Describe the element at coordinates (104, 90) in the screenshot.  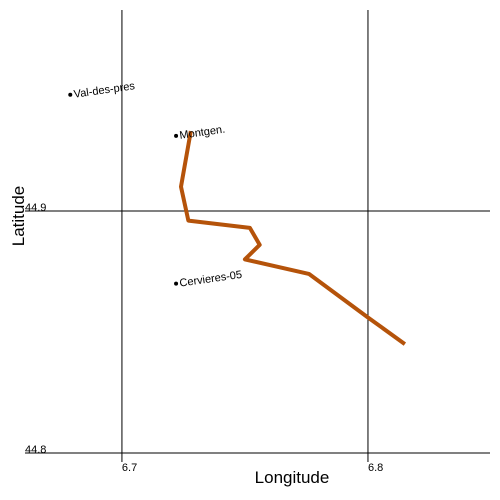
I see `place-label: Val-des-pres` at that location.